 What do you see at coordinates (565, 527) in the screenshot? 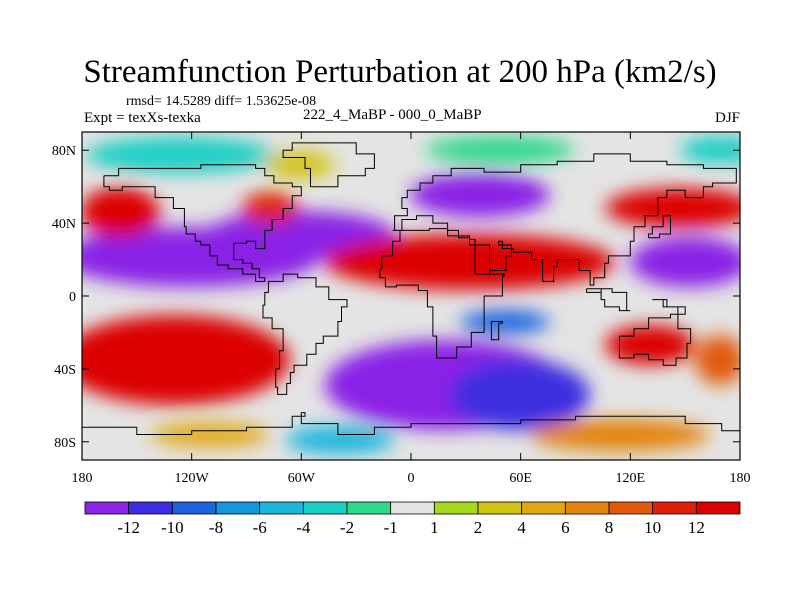
I see `colorbar-label: 6` at bounding box center [565, 527].